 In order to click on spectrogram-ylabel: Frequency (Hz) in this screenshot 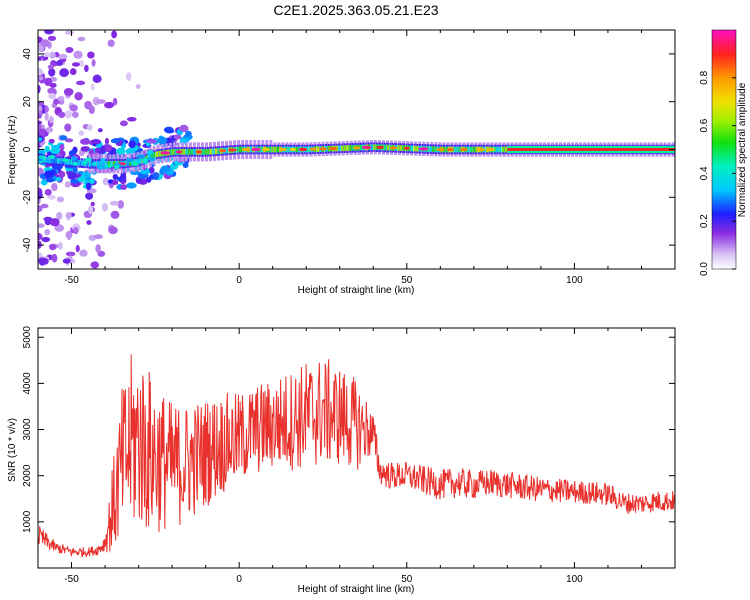, I will do `click(12, 150)`.